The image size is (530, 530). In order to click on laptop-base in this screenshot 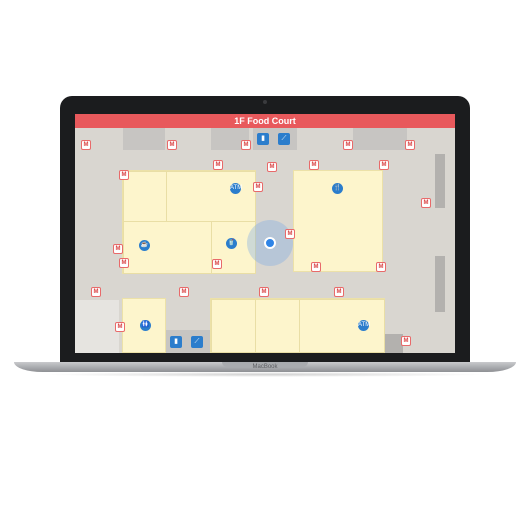, I will do `click(265, 367)`.